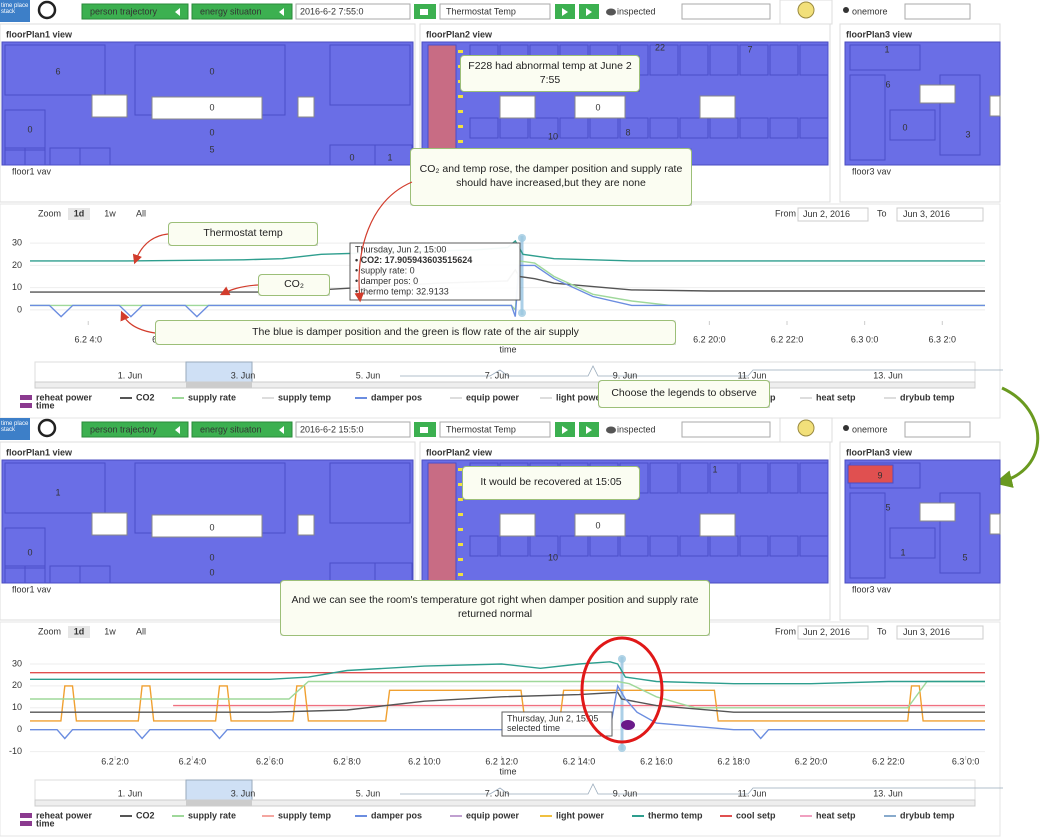 The width and height of the screenshot is (1044, 838). Describe the element at coordinates (14, 9) in the screenshot. I see `logo-text-box: time place stack` at that location.